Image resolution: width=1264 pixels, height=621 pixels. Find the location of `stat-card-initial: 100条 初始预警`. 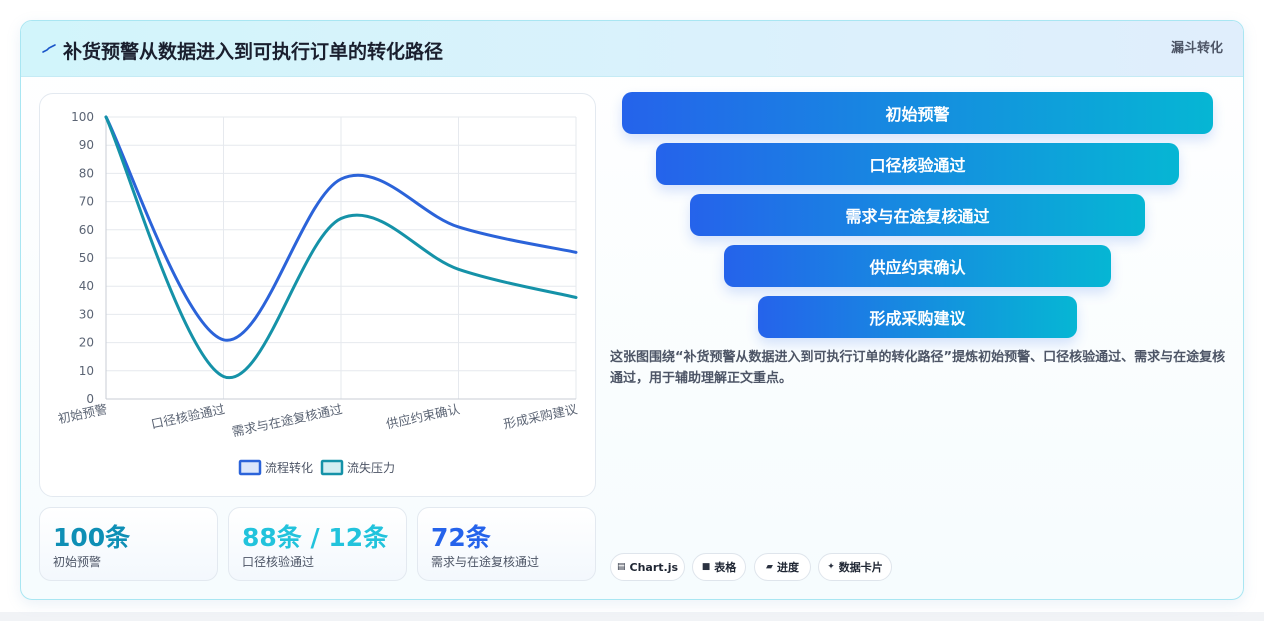

stat-card-initial: 100条 初始预警 is located at coordinates (128, 544).